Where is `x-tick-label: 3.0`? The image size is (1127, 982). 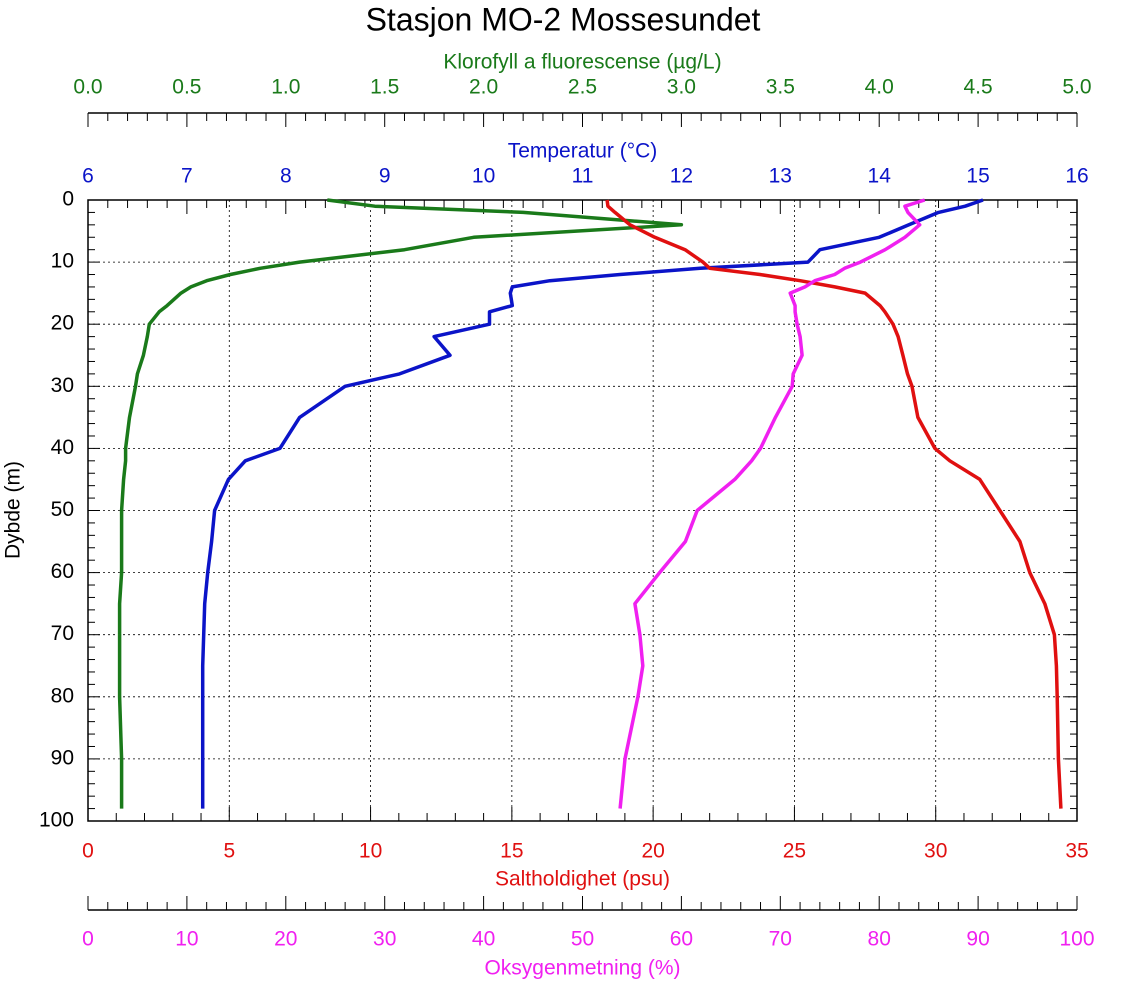
x-tick-label: 3.0 is located at coordinates (681, 87).